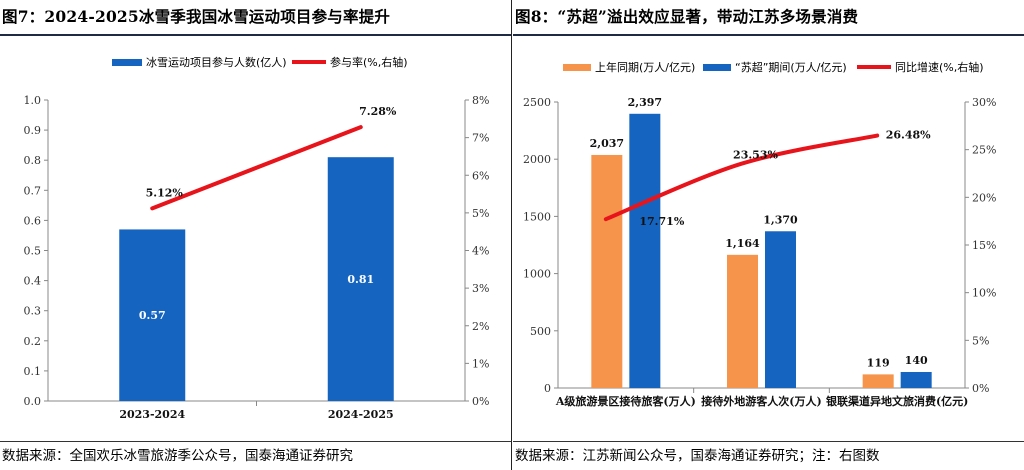 The width and height of the screenshot is (1024, 470). What do you see at coordinates (378, 111) in the screenshot?
I see `line-data-label: 7.28%` at bounding box center [378, 111].